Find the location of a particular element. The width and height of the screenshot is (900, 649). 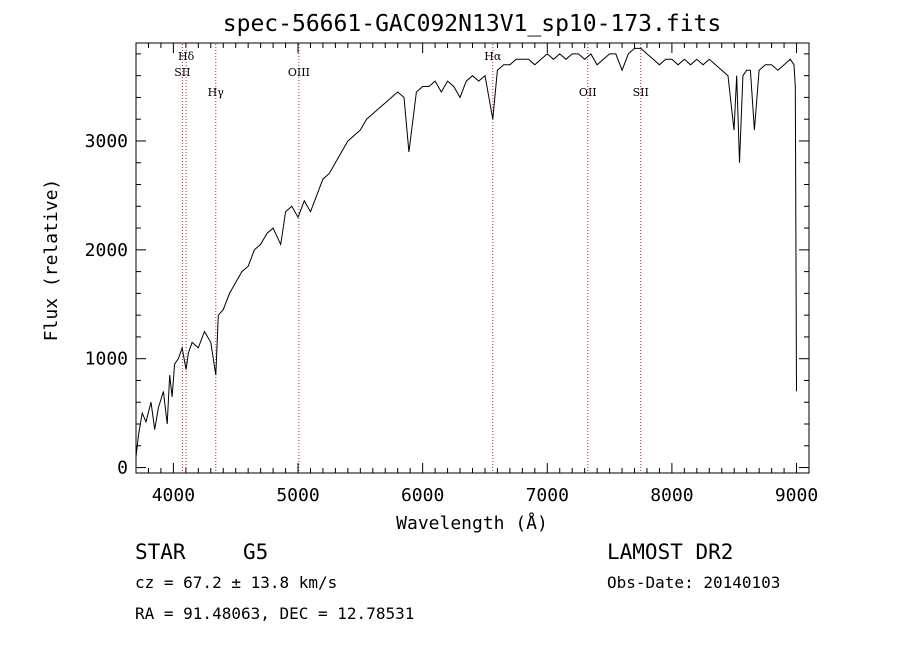

observation-date: Obs-Date: 20140103 is located at coordinates (693, 582).